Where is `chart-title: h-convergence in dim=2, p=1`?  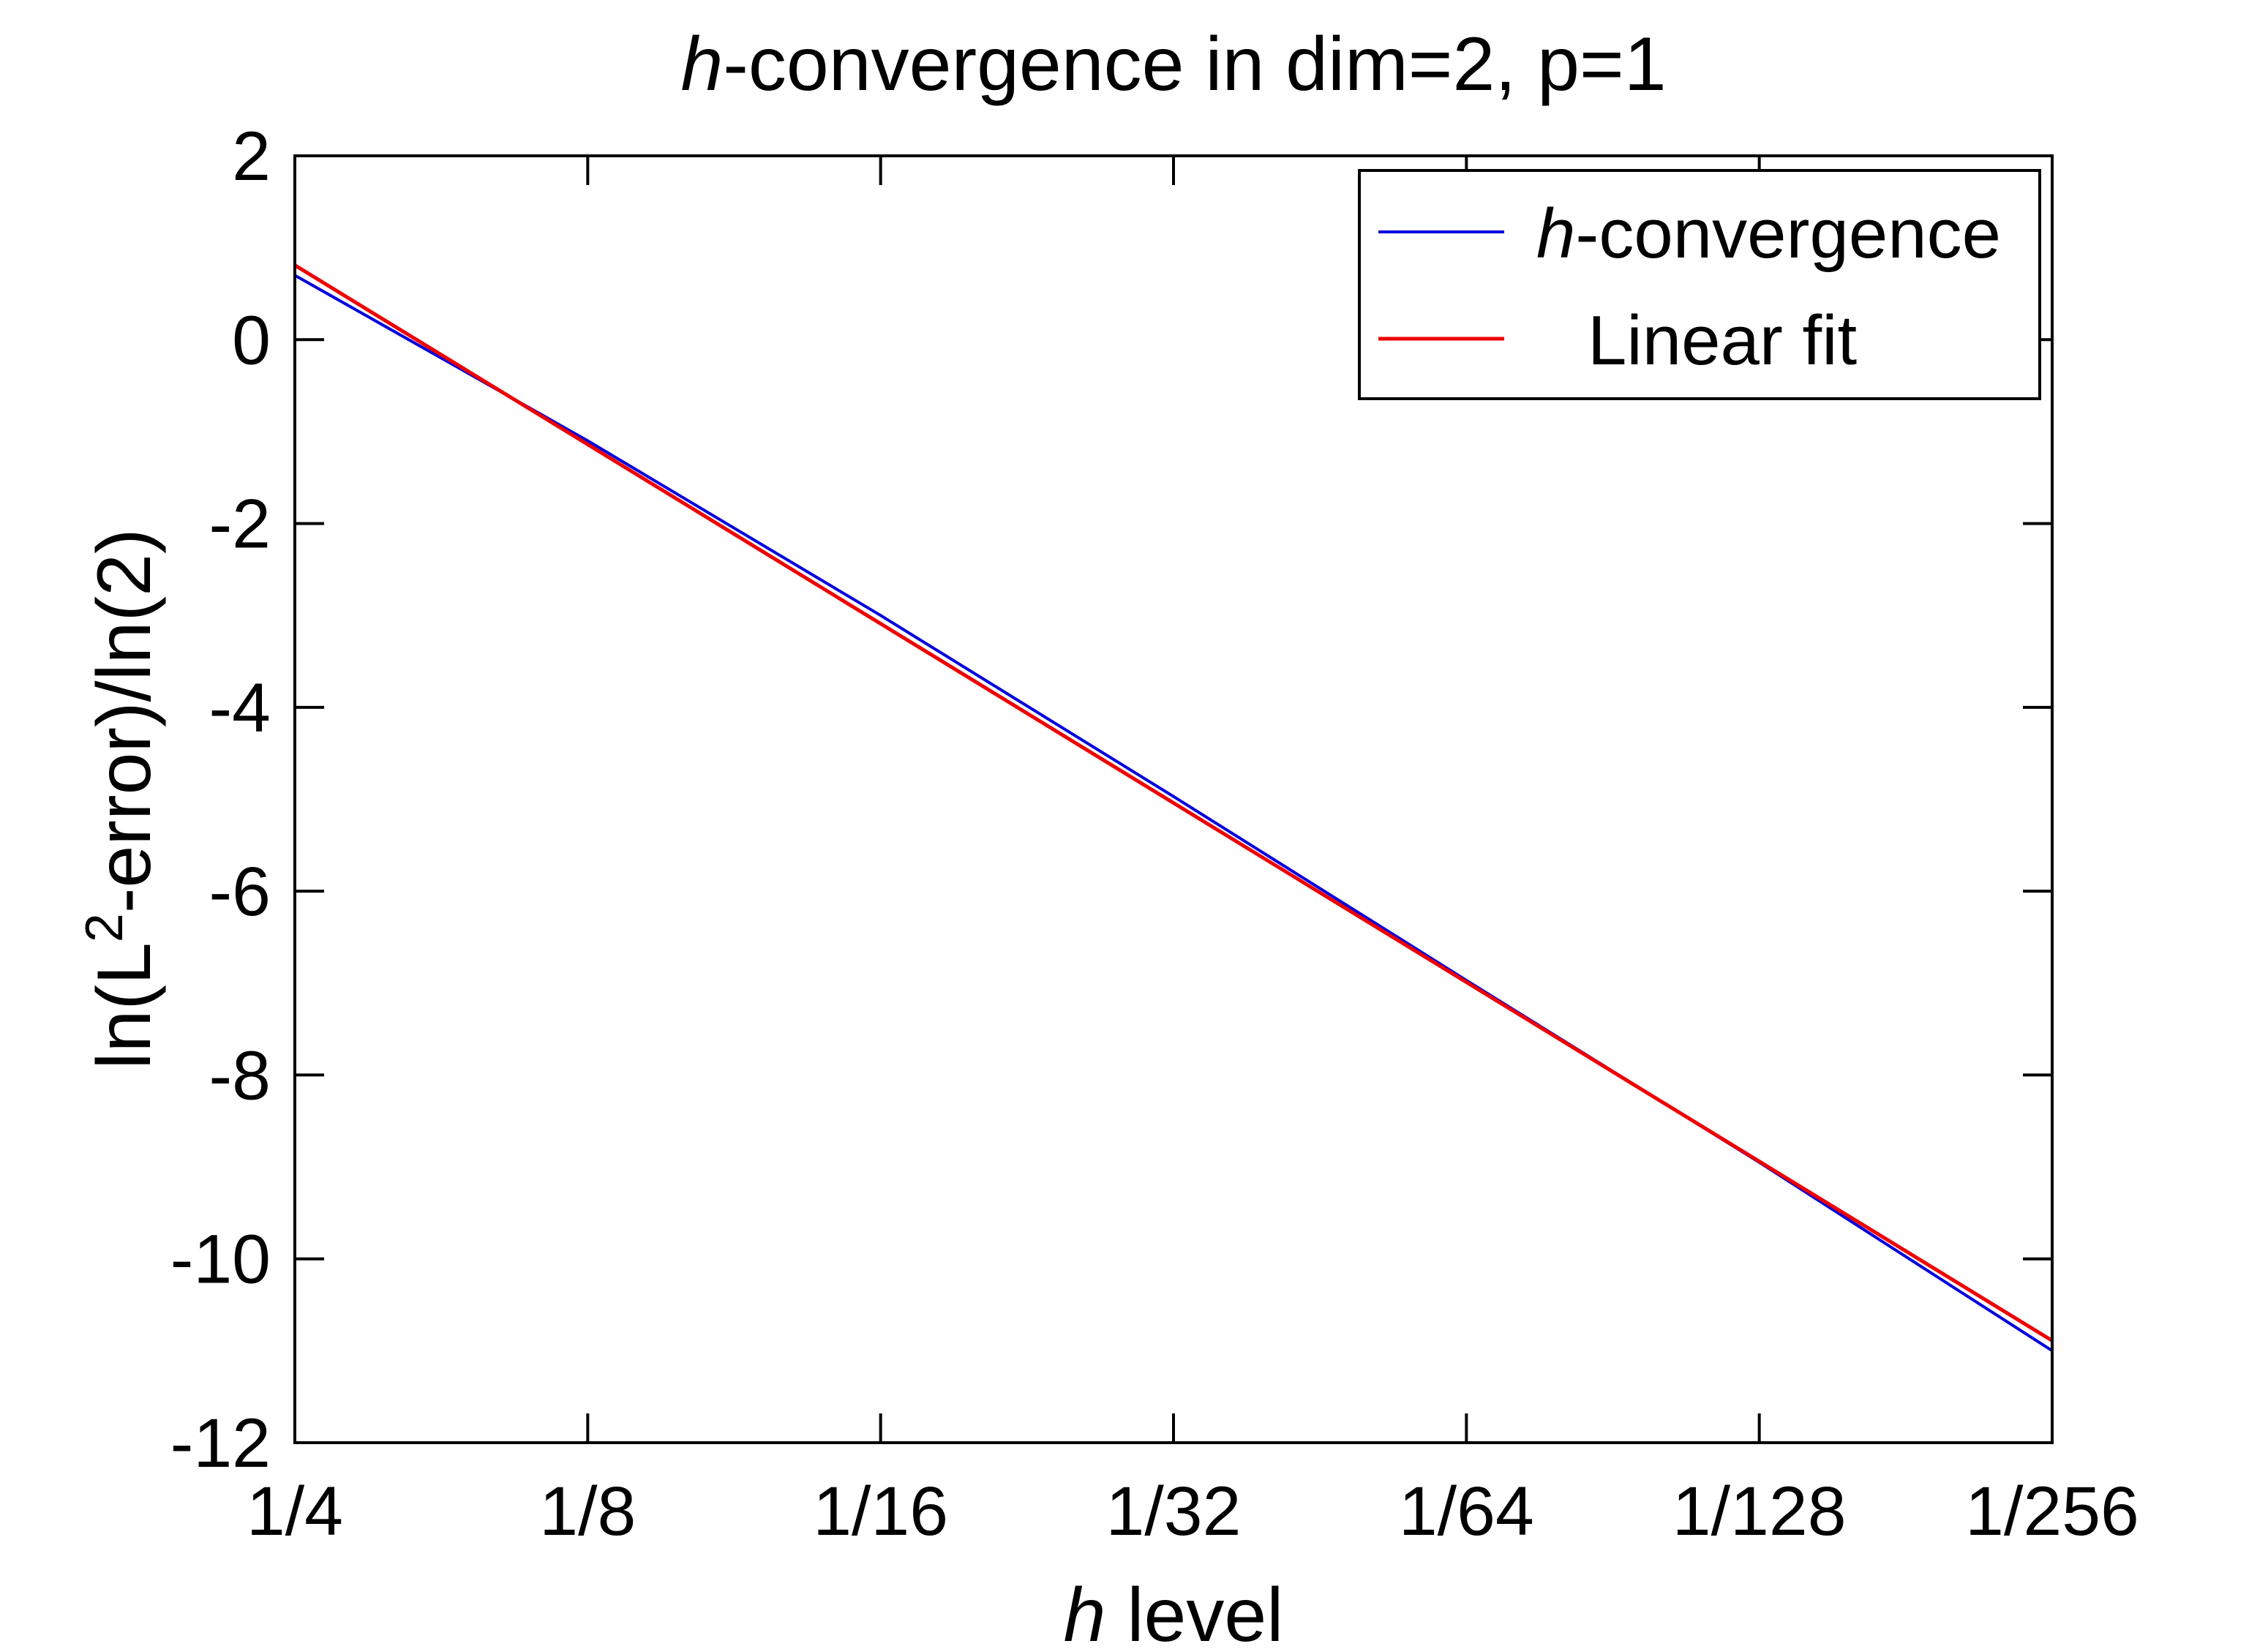
chart-title: h-convergence in dim=2, p=1 is located at coordinates (1173, 64).